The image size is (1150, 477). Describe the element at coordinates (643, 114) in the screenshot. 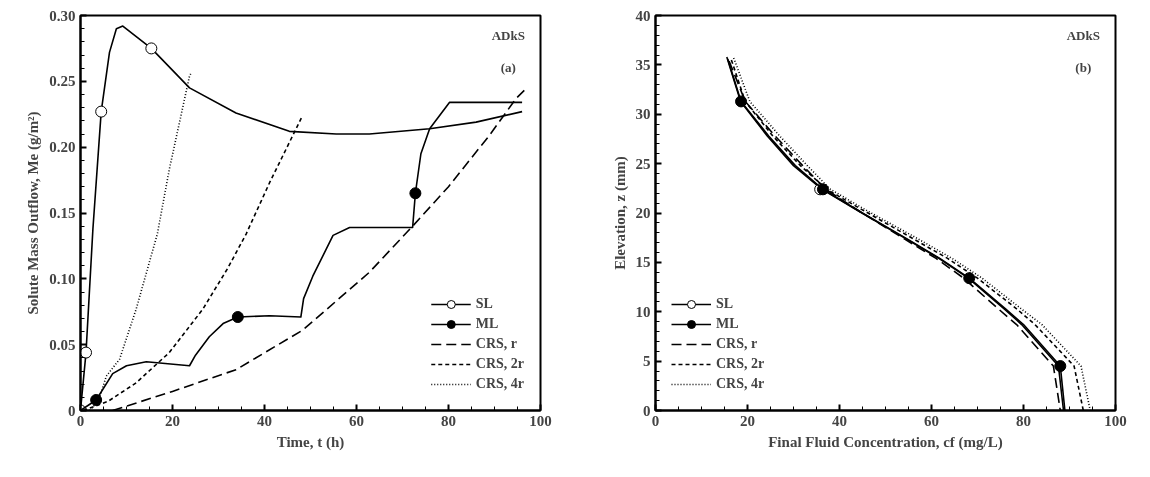

I see `y-tick-label: 30` at that location.